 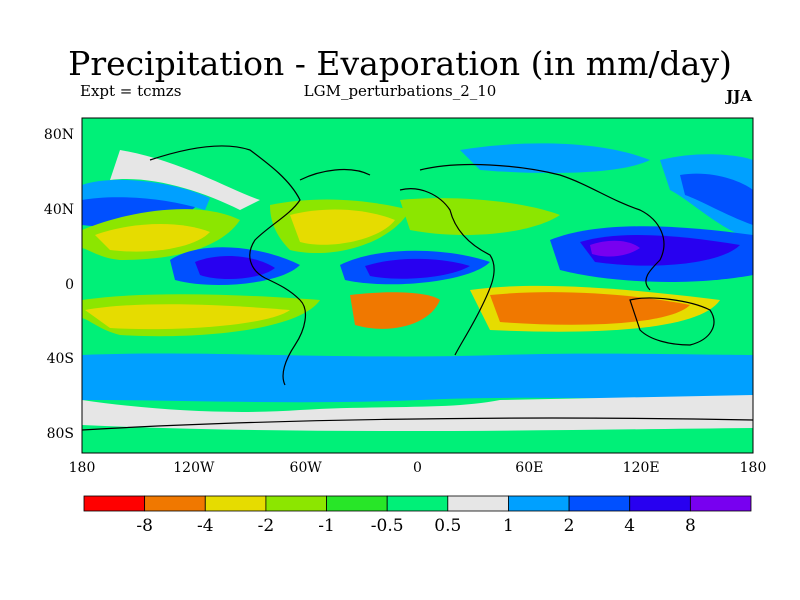 What do you see at coordinates (630, 526) in the screenshot?
I see `colorbar-tick-label: 4` at bounding box center [630, 526].